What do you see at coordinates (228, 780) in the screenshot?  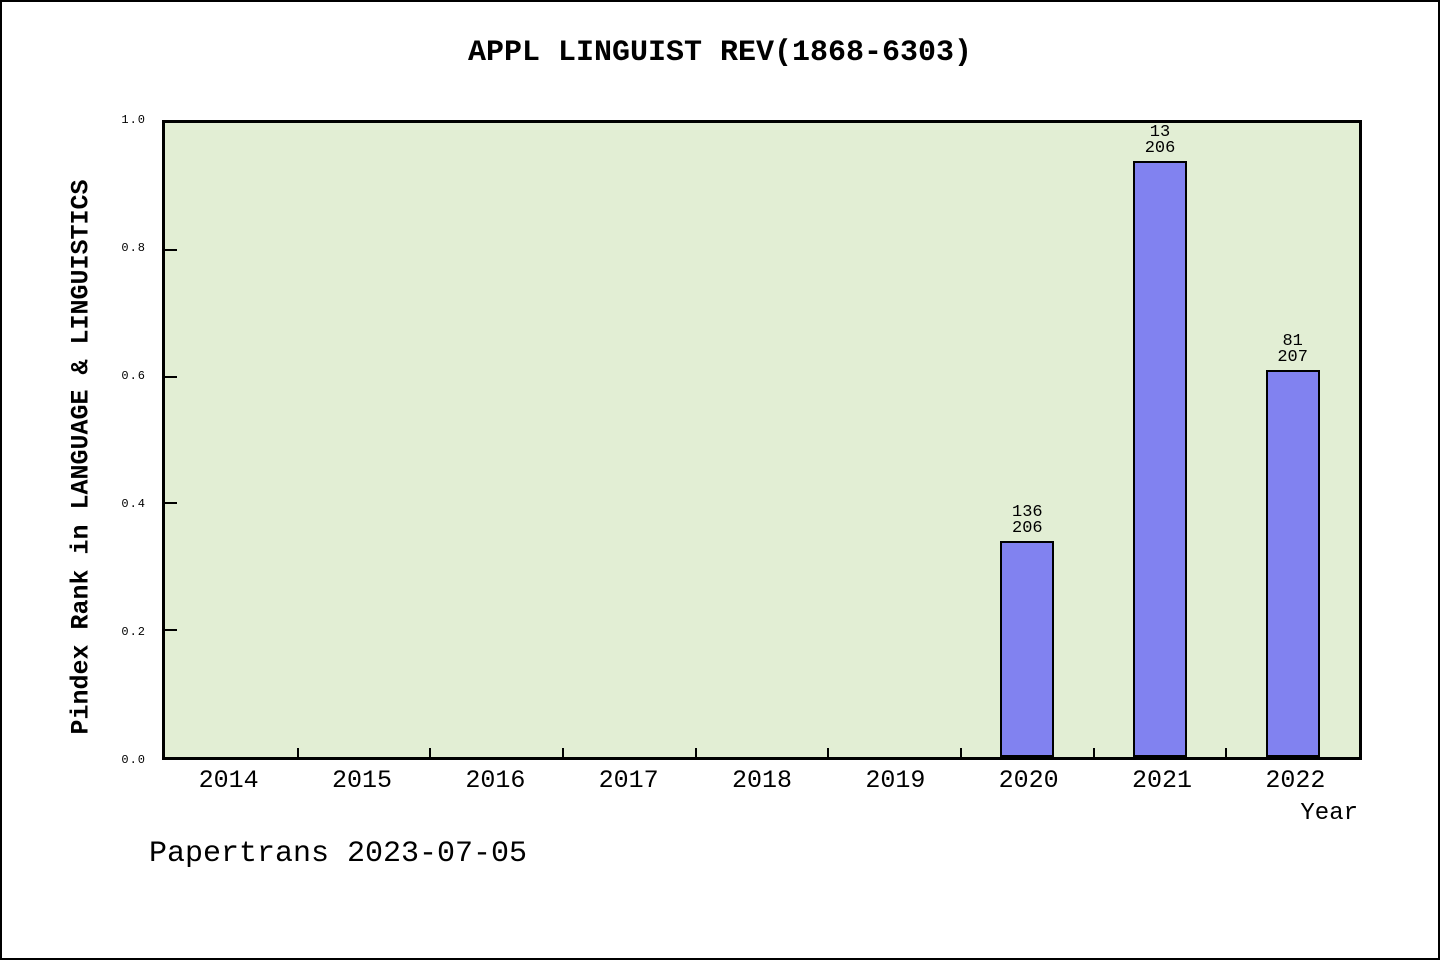 I see `x-tick-label: 2014` at bounding box center [228, 780].